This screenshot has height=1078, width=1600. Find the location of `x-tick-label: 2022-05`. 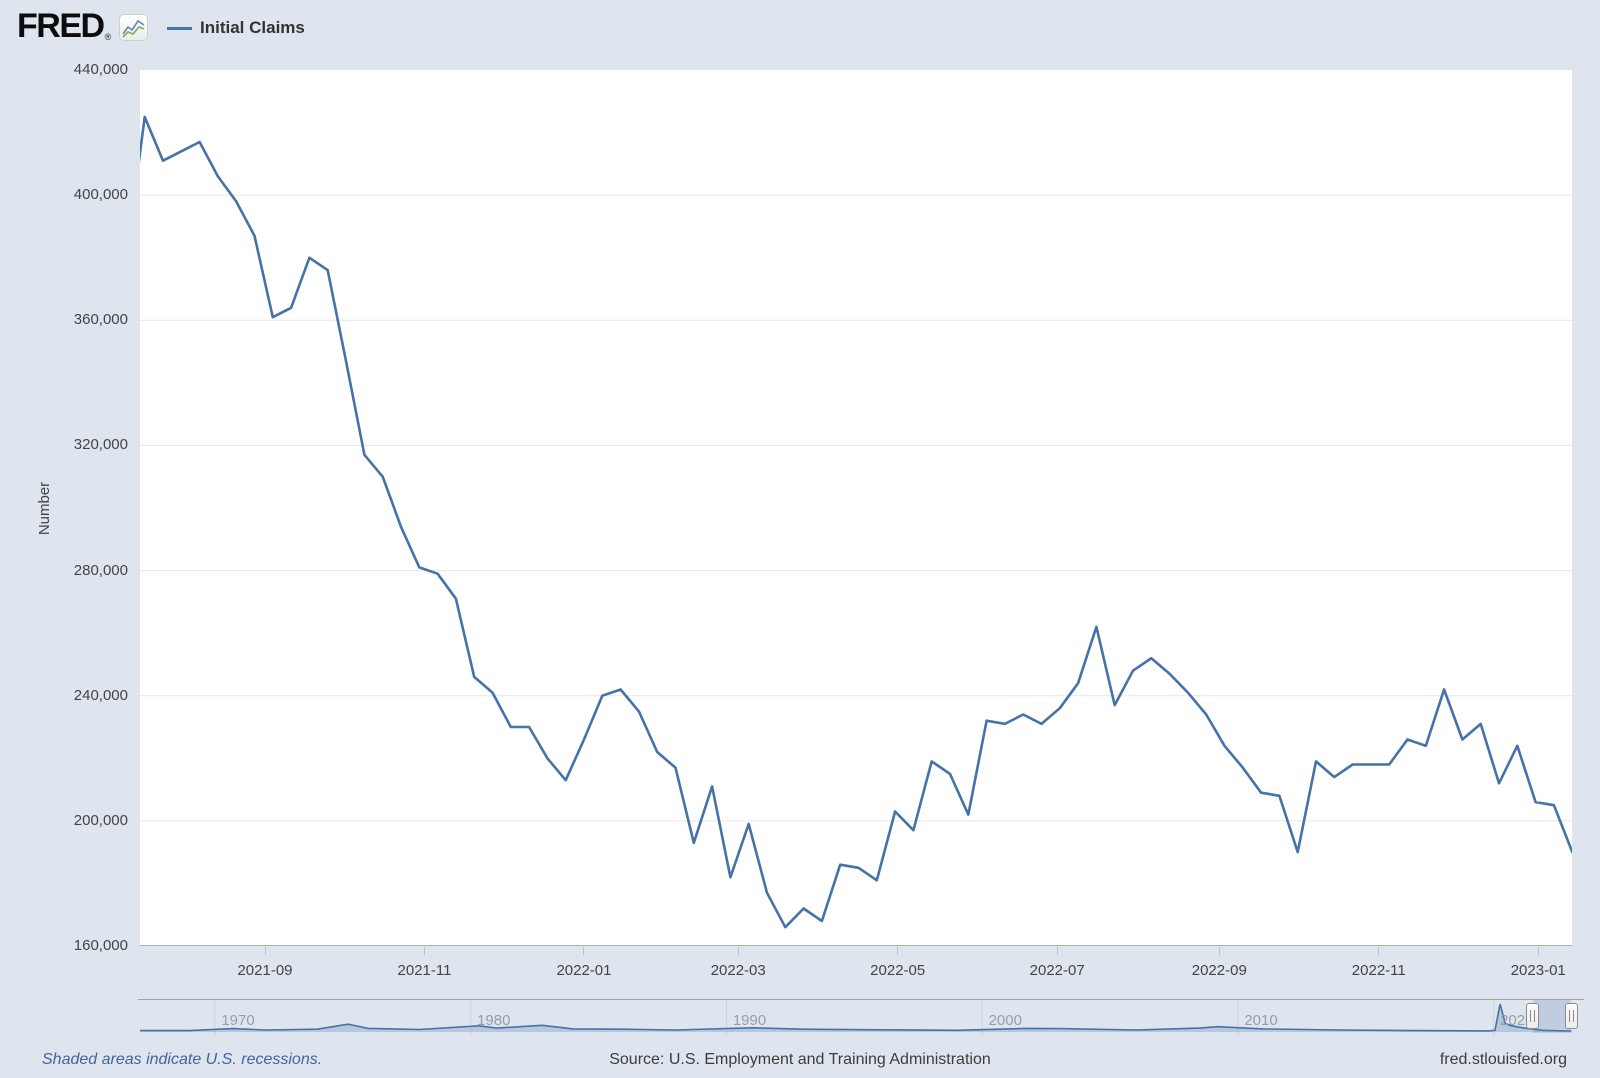

x-tick-label: 2022-05 is located at coordinates (898, 970).